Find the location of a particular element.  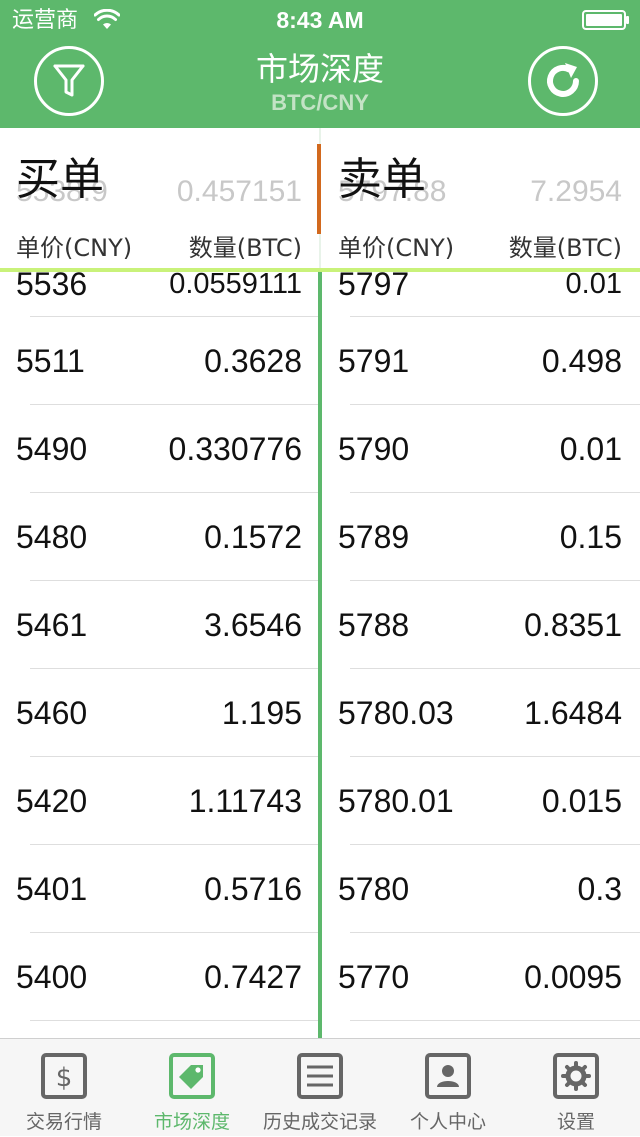

gear-icon is located at coordinates (576, 1076).